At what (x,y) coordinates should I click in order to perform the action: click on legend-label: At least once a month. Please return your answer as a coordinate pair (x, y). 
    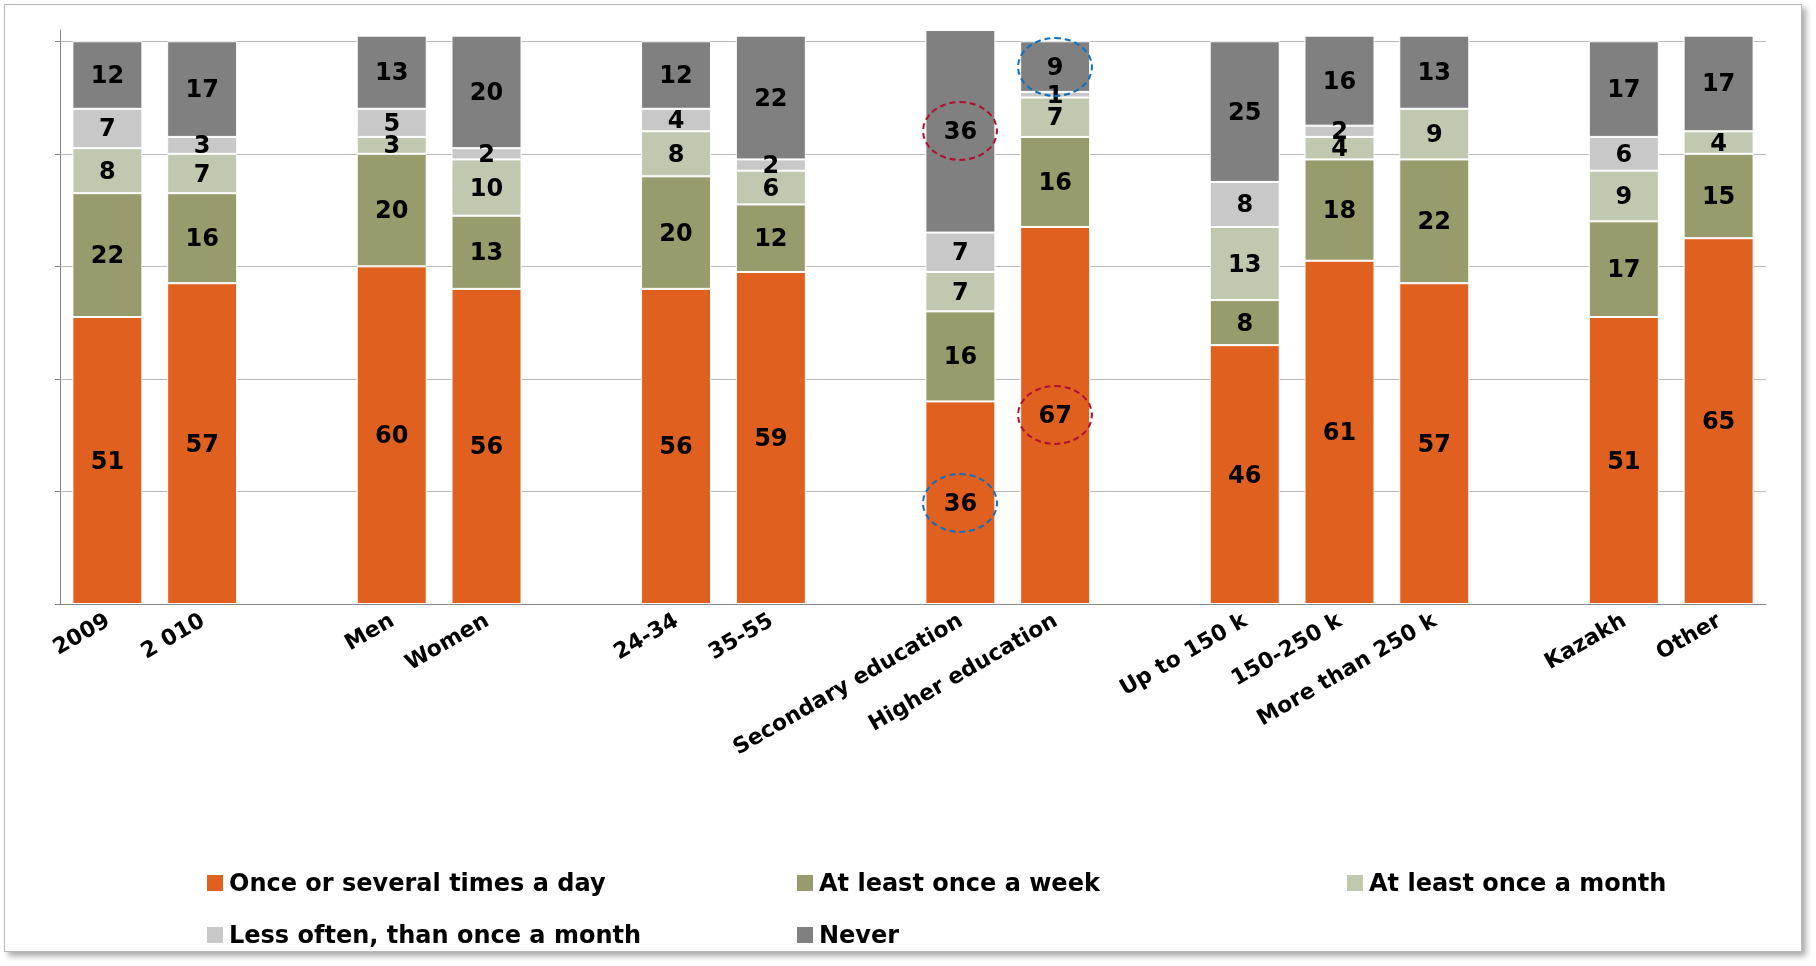
    Looking at the image, I should click on (1518, 883).